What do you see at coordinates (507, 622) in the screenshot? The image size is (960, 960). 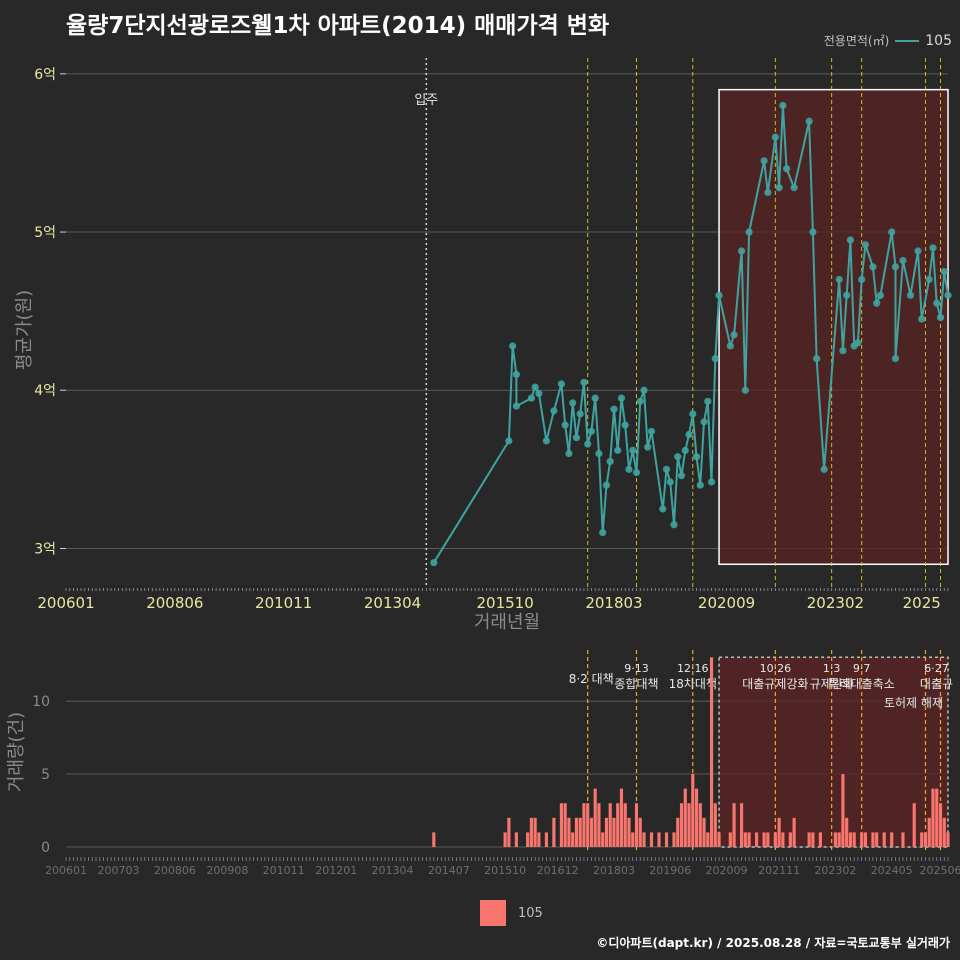 I see `x-axis-title: 거래년월` at bounding box center [507, 622].